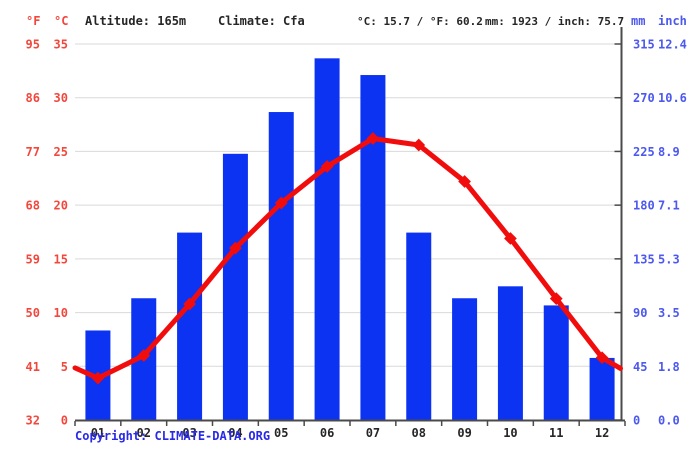 The width and height of the screenshot is (700, 450). What do you see at coordinates (61, 45) in the screenshot?
I see `celsius-tick-label: 35` at bounding box center [61, 45].